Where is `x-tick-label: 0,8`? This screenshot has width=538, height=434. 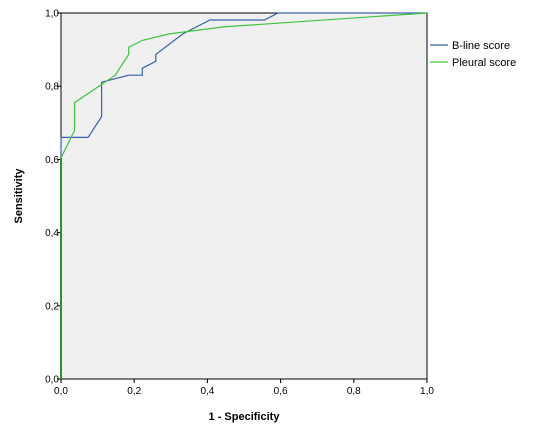
x-tick-label: 0,8 is located at coordinates (354, 391).